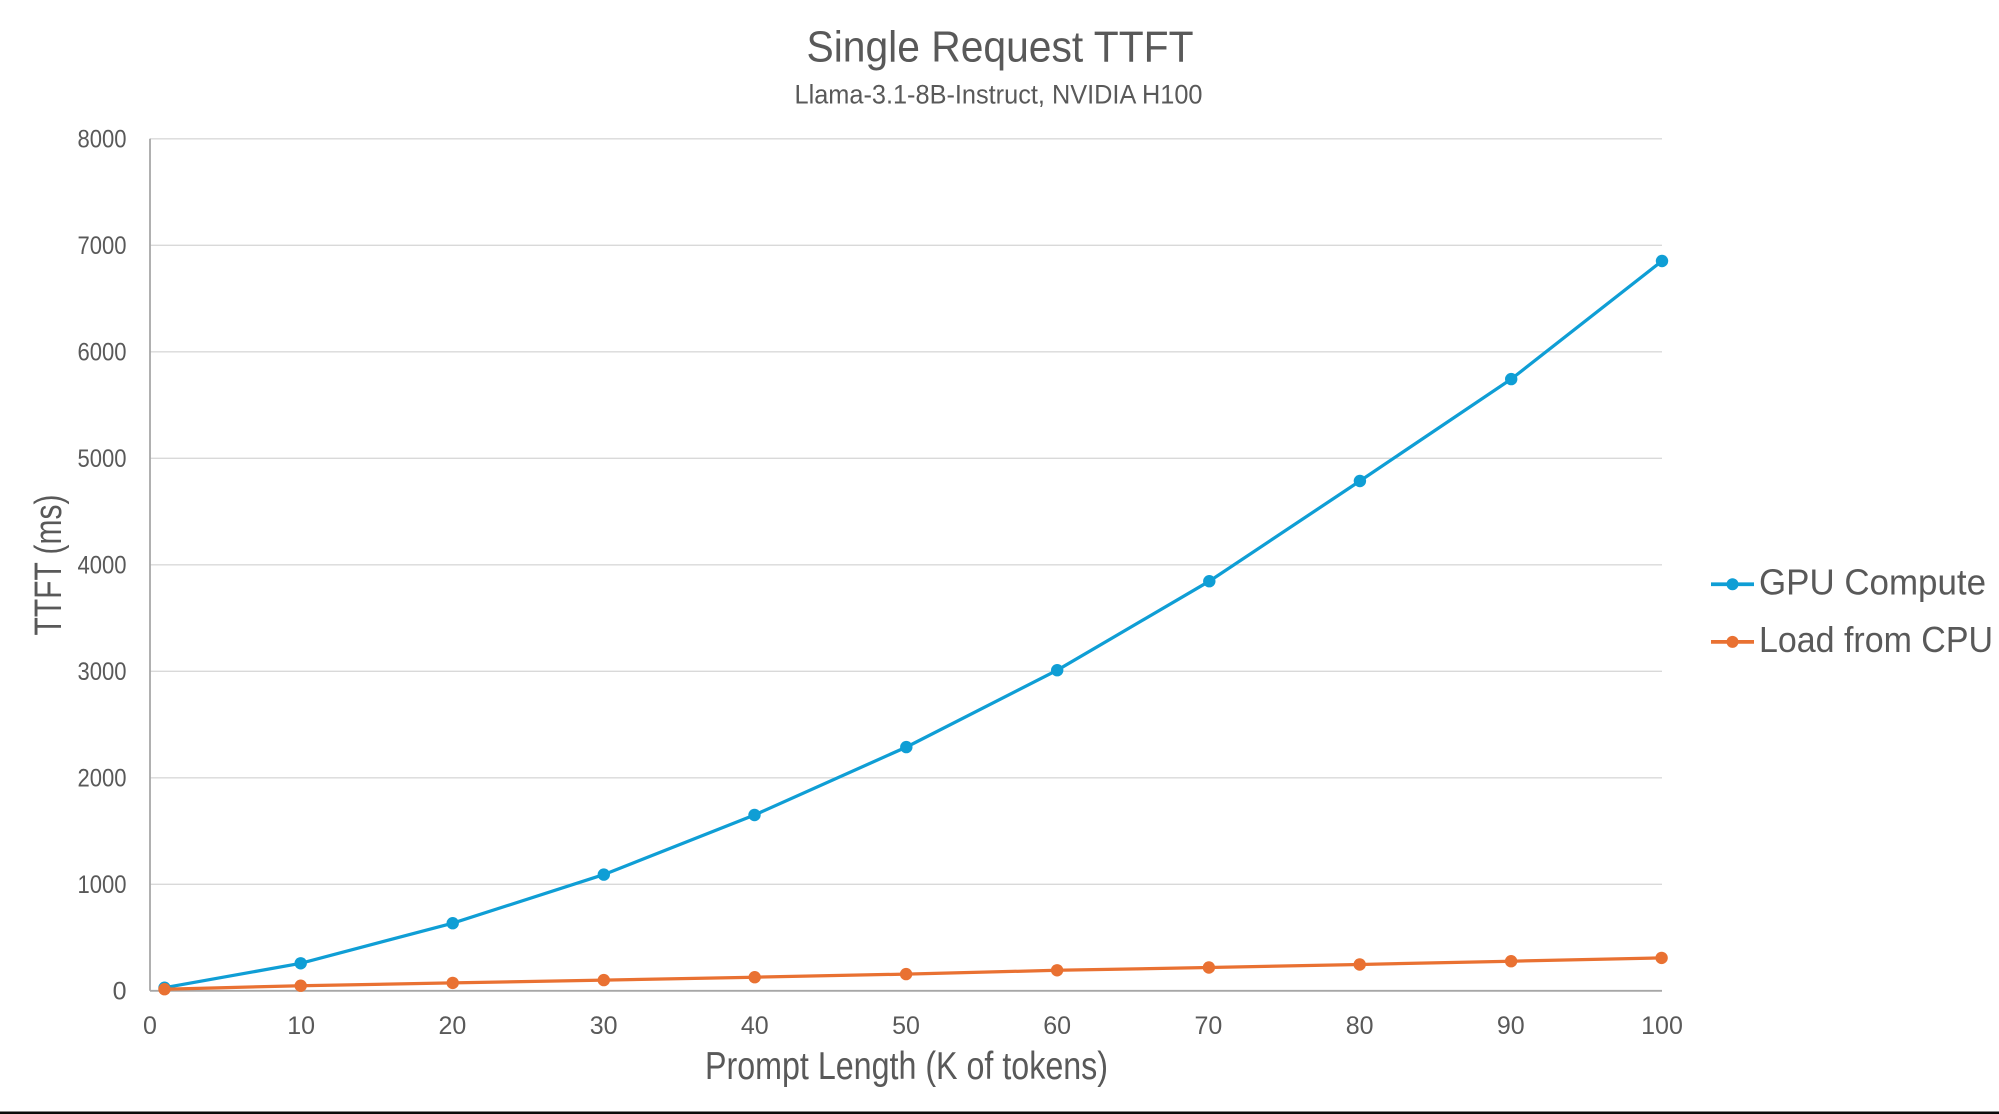 This screenshot has height=1114, width=1999. Describe the element at coordinates (301, 1026) in the screenshot. I see `svg-text: 10` at that location.